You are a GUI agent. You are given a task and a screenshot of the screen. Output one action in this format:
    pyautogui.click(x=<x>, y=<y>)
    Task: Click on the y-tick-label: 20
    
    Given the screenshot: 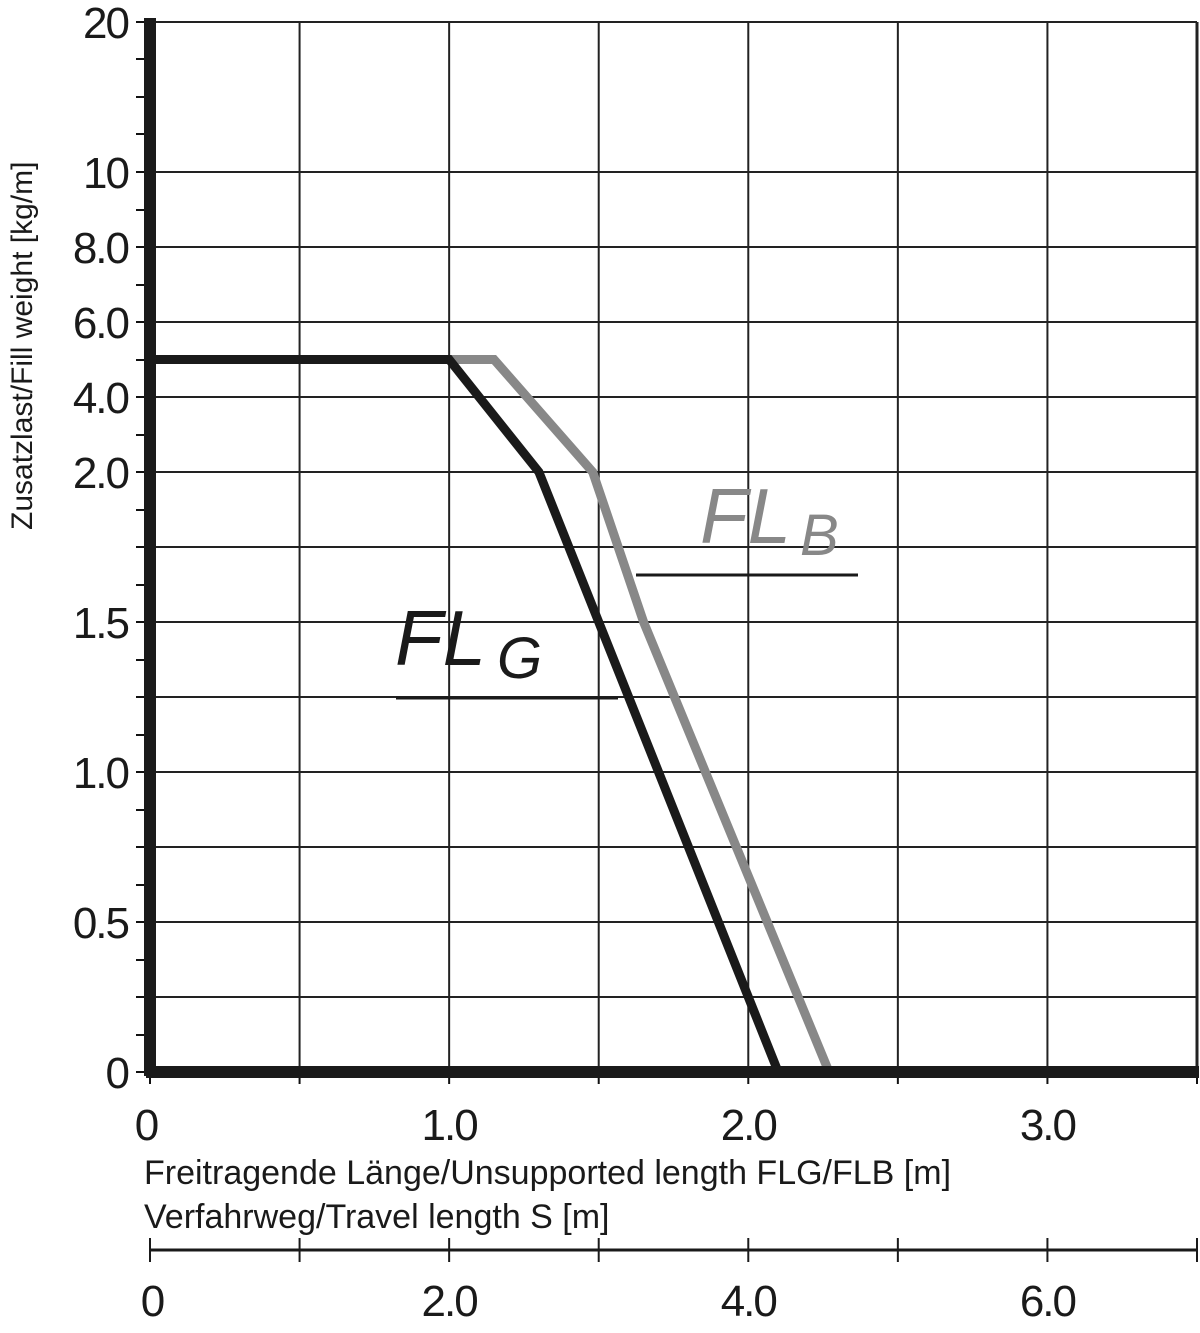 What is the action you would take?
    pyautogui.click(x=105, y=24)
    